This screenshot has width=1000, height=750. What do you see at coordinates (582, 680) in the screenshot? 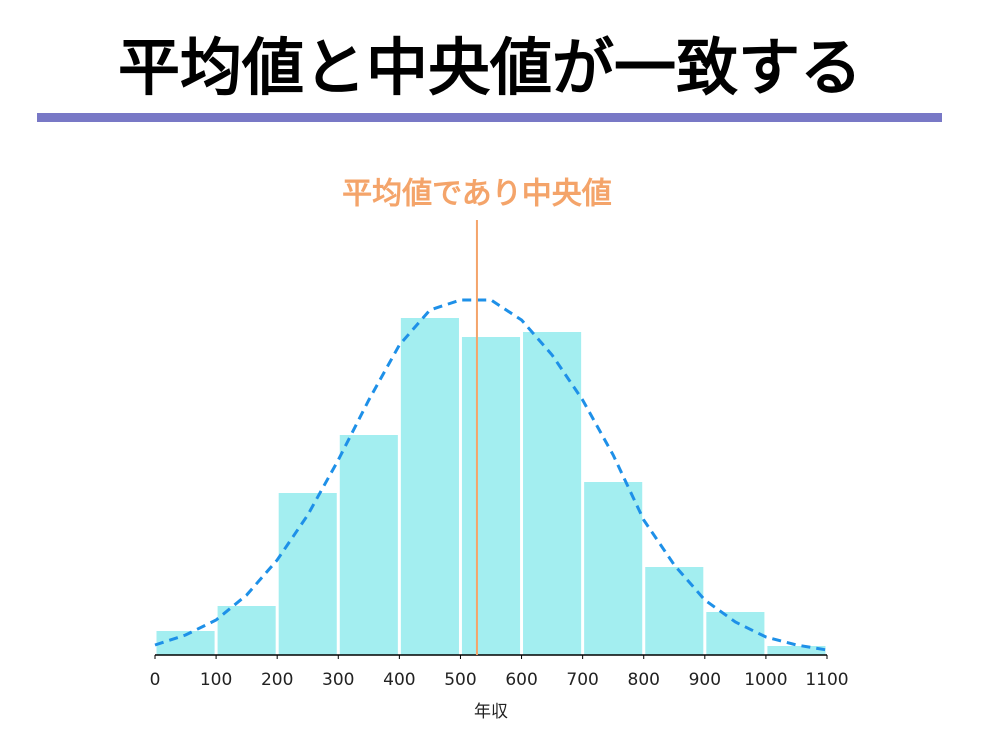
I see `x-tick-label: 700` at bounding box center [582, 680].